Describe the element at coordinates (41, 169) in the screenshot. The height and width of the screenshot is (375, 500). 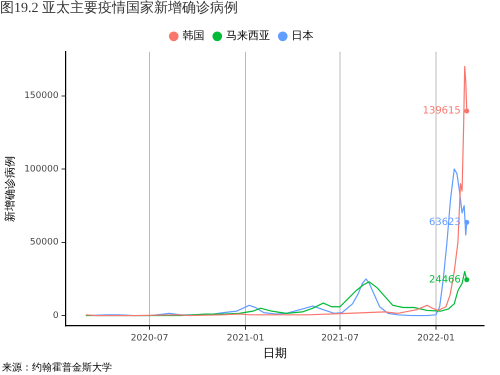
I see `y-tick-label: 100000` at that location.